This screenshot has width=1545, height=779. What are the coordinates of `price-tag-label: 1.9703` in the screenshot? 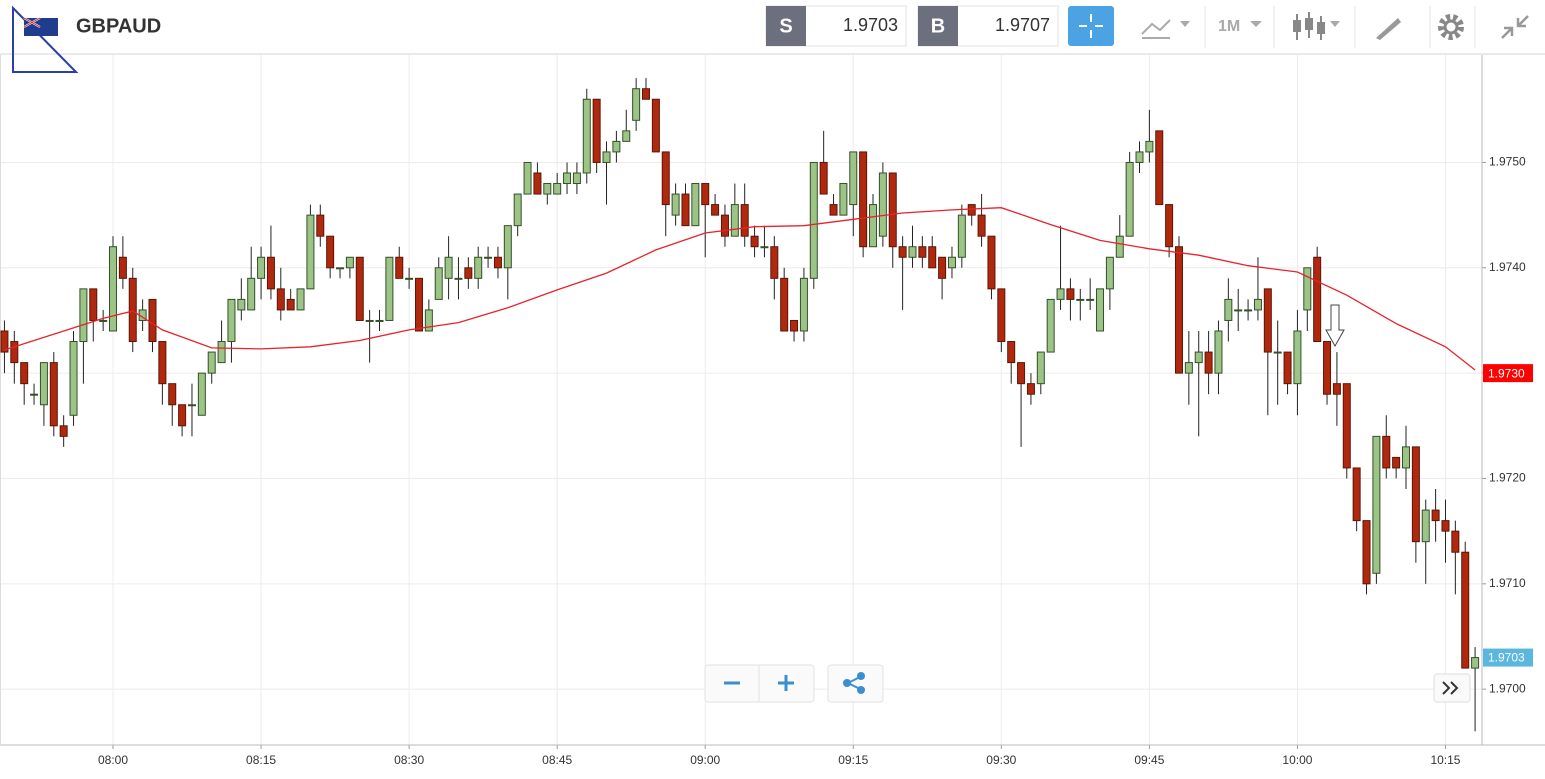 It's located at (1506, 658).